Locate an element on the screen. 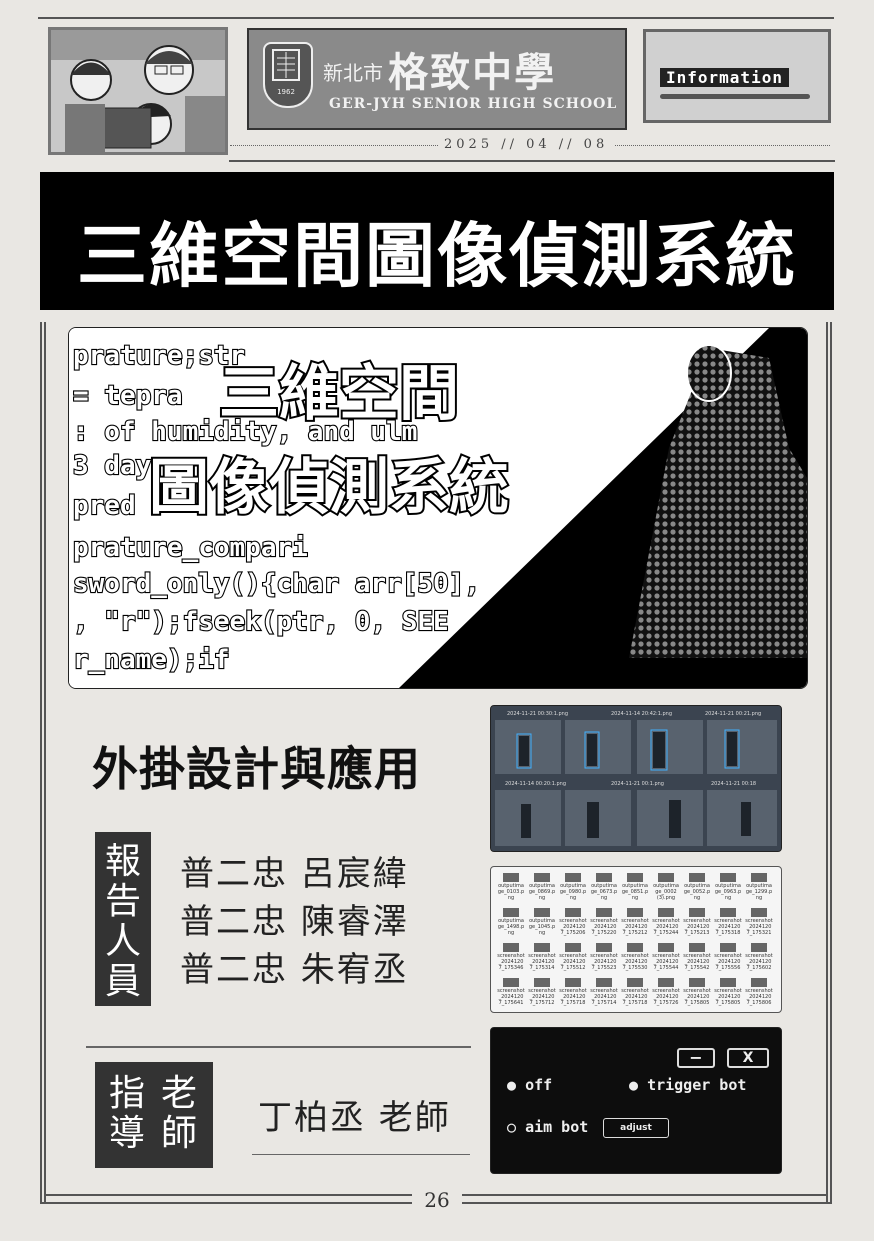 The image size is (874, 1241). seal-year: 1962 is located at coordinates (286, 92).